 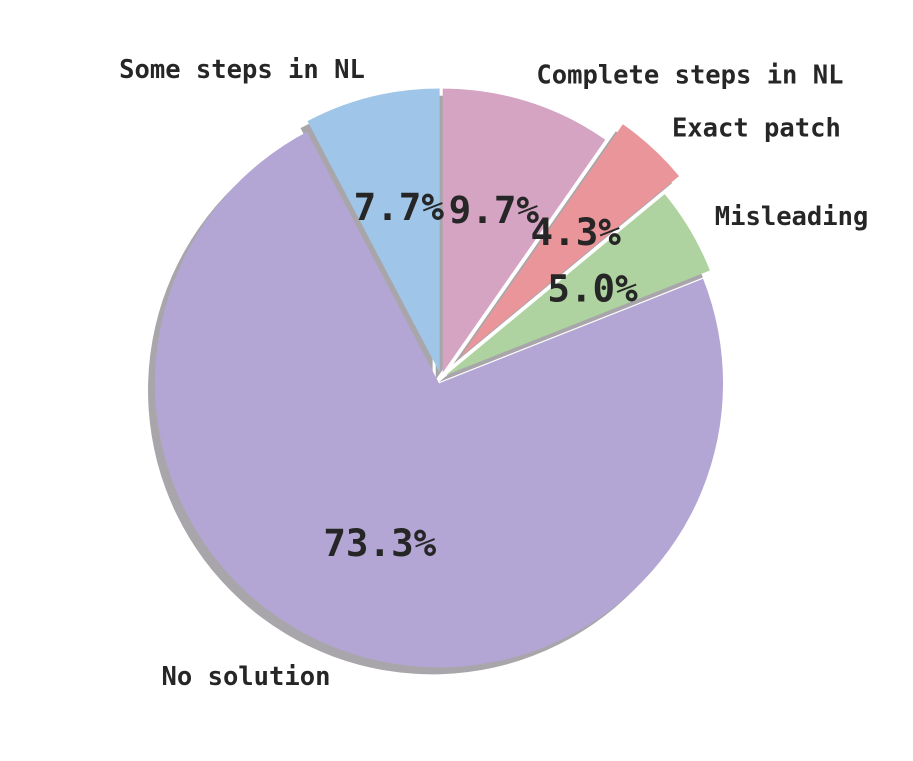 What do you see at coordinates (379, 543) in the screenshot?
I see `pie-pct-label-no-solution: 73.3%` at bounding box center [379, 543].